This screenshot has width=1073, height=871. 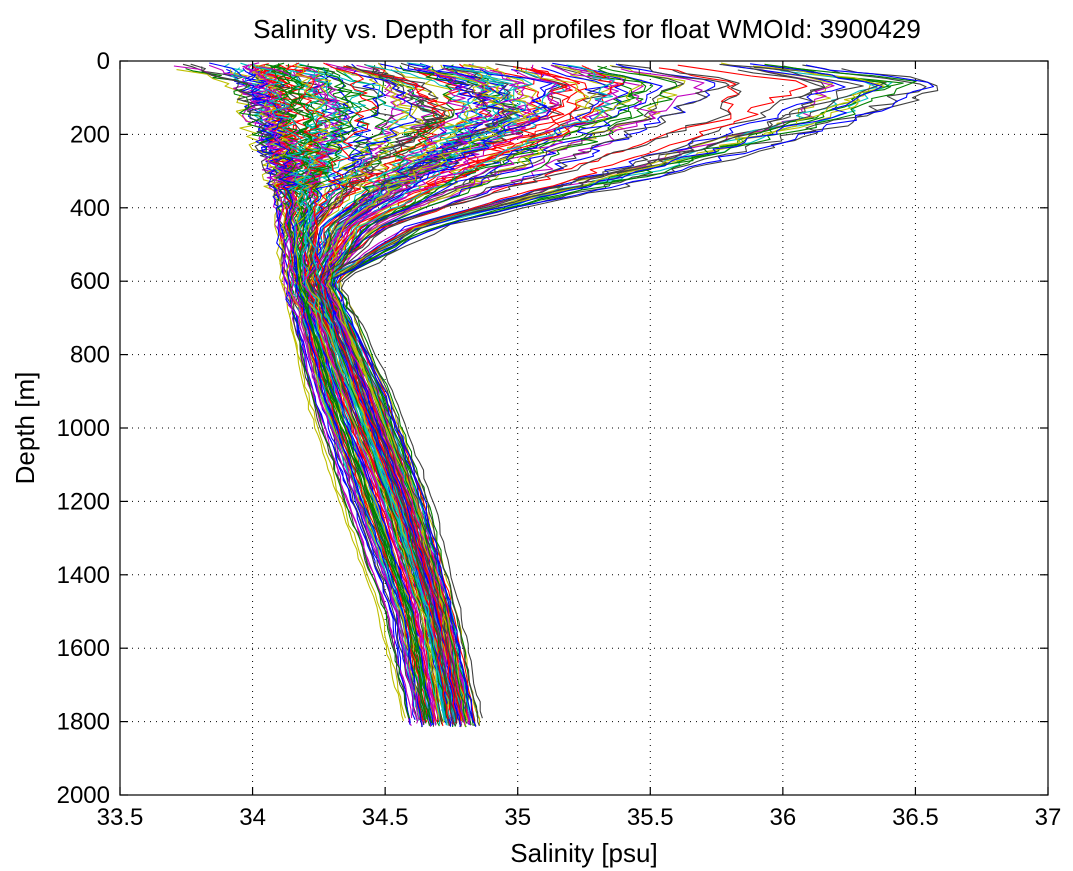 I want to click on x-tick-labels: 33.5 34 34.5 35 35.5 36 36.5 37, so click(x=579, y=817).